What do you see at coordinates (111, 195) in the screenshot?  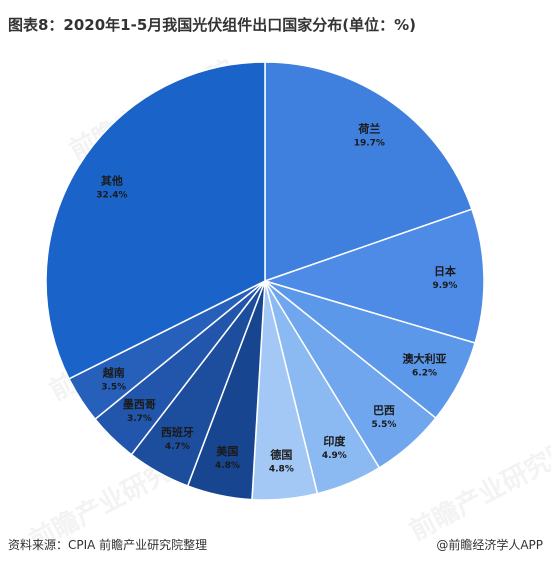 I see `slice-value-label: 32.4%` at bounding box center [111, 195].